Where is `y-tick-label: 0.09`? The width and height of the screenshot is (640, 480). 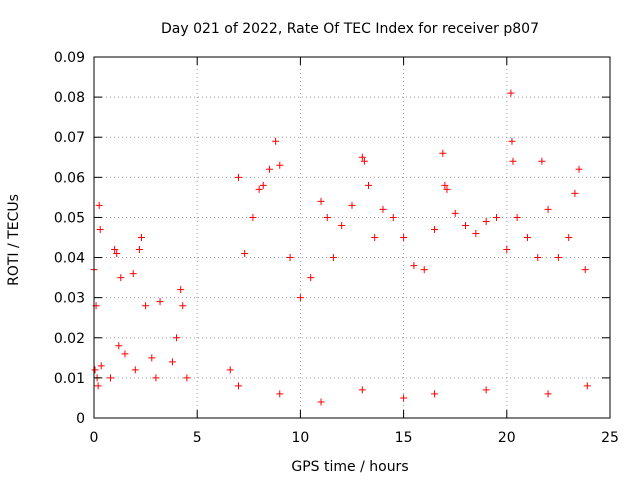 y-tick-label: 0.09 is located at coordinates (69, 58).